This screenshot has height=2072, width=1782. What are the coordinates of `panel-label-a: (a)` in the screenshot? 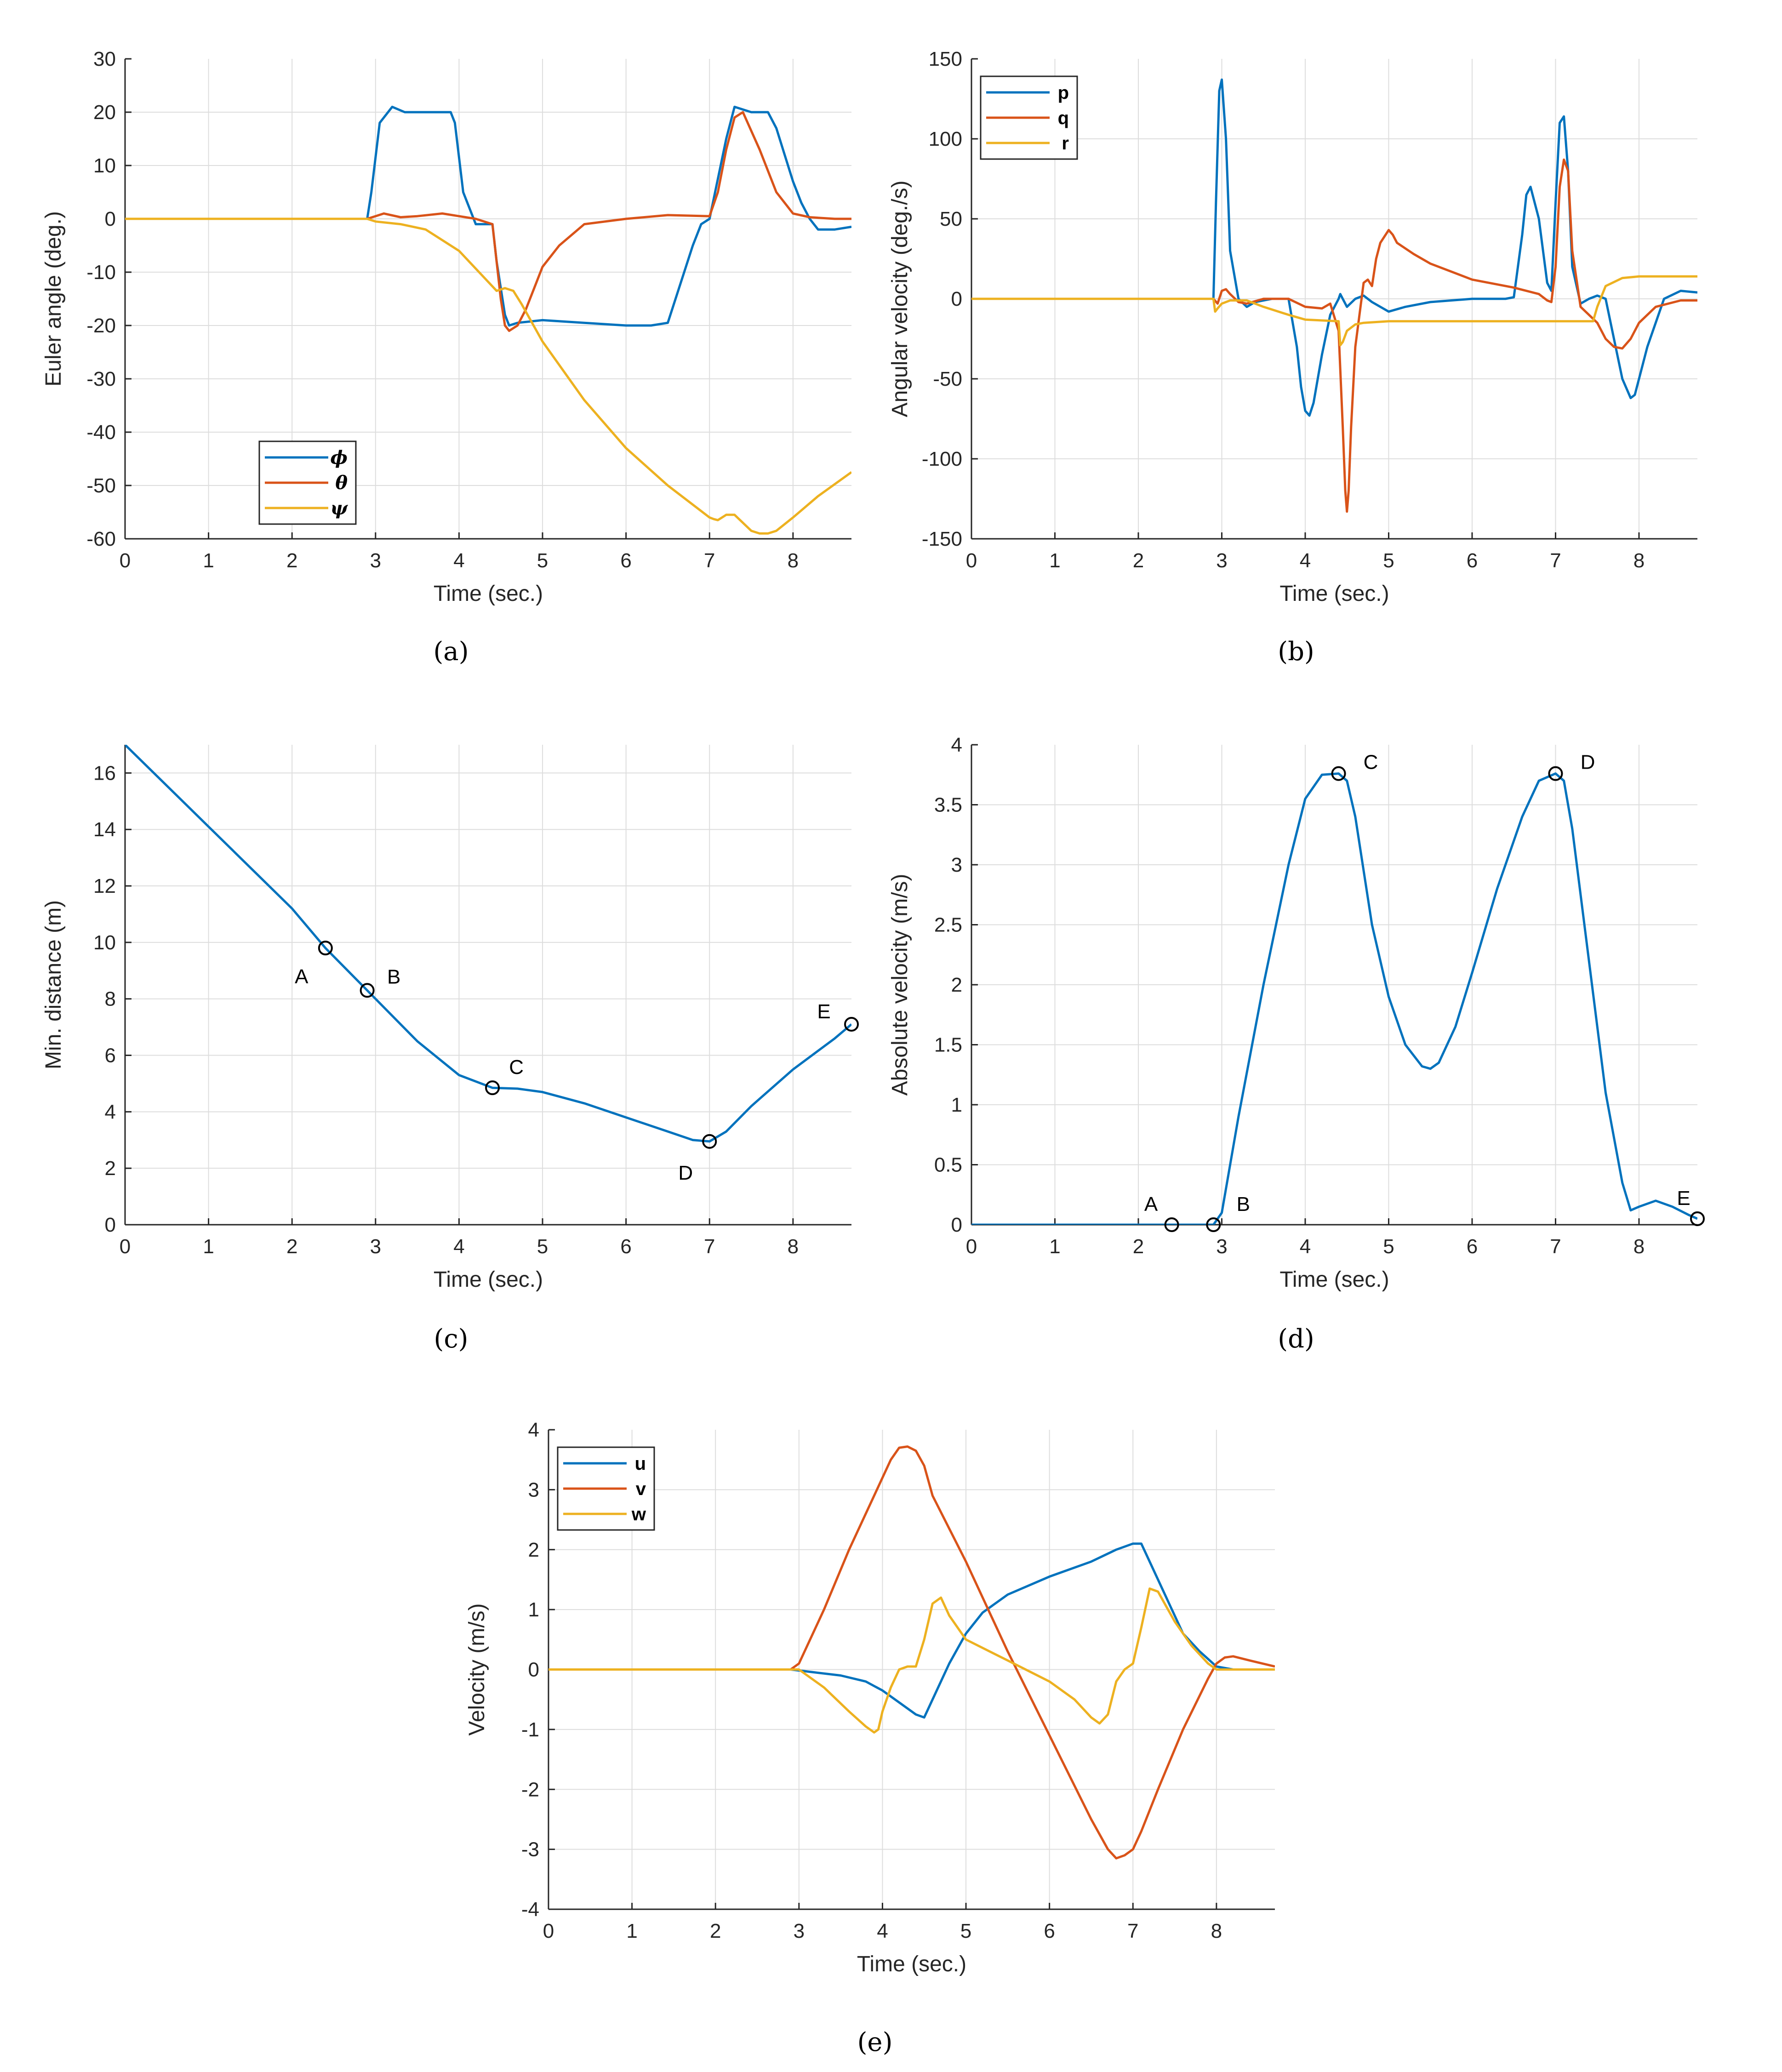 It's located at (451, 652).